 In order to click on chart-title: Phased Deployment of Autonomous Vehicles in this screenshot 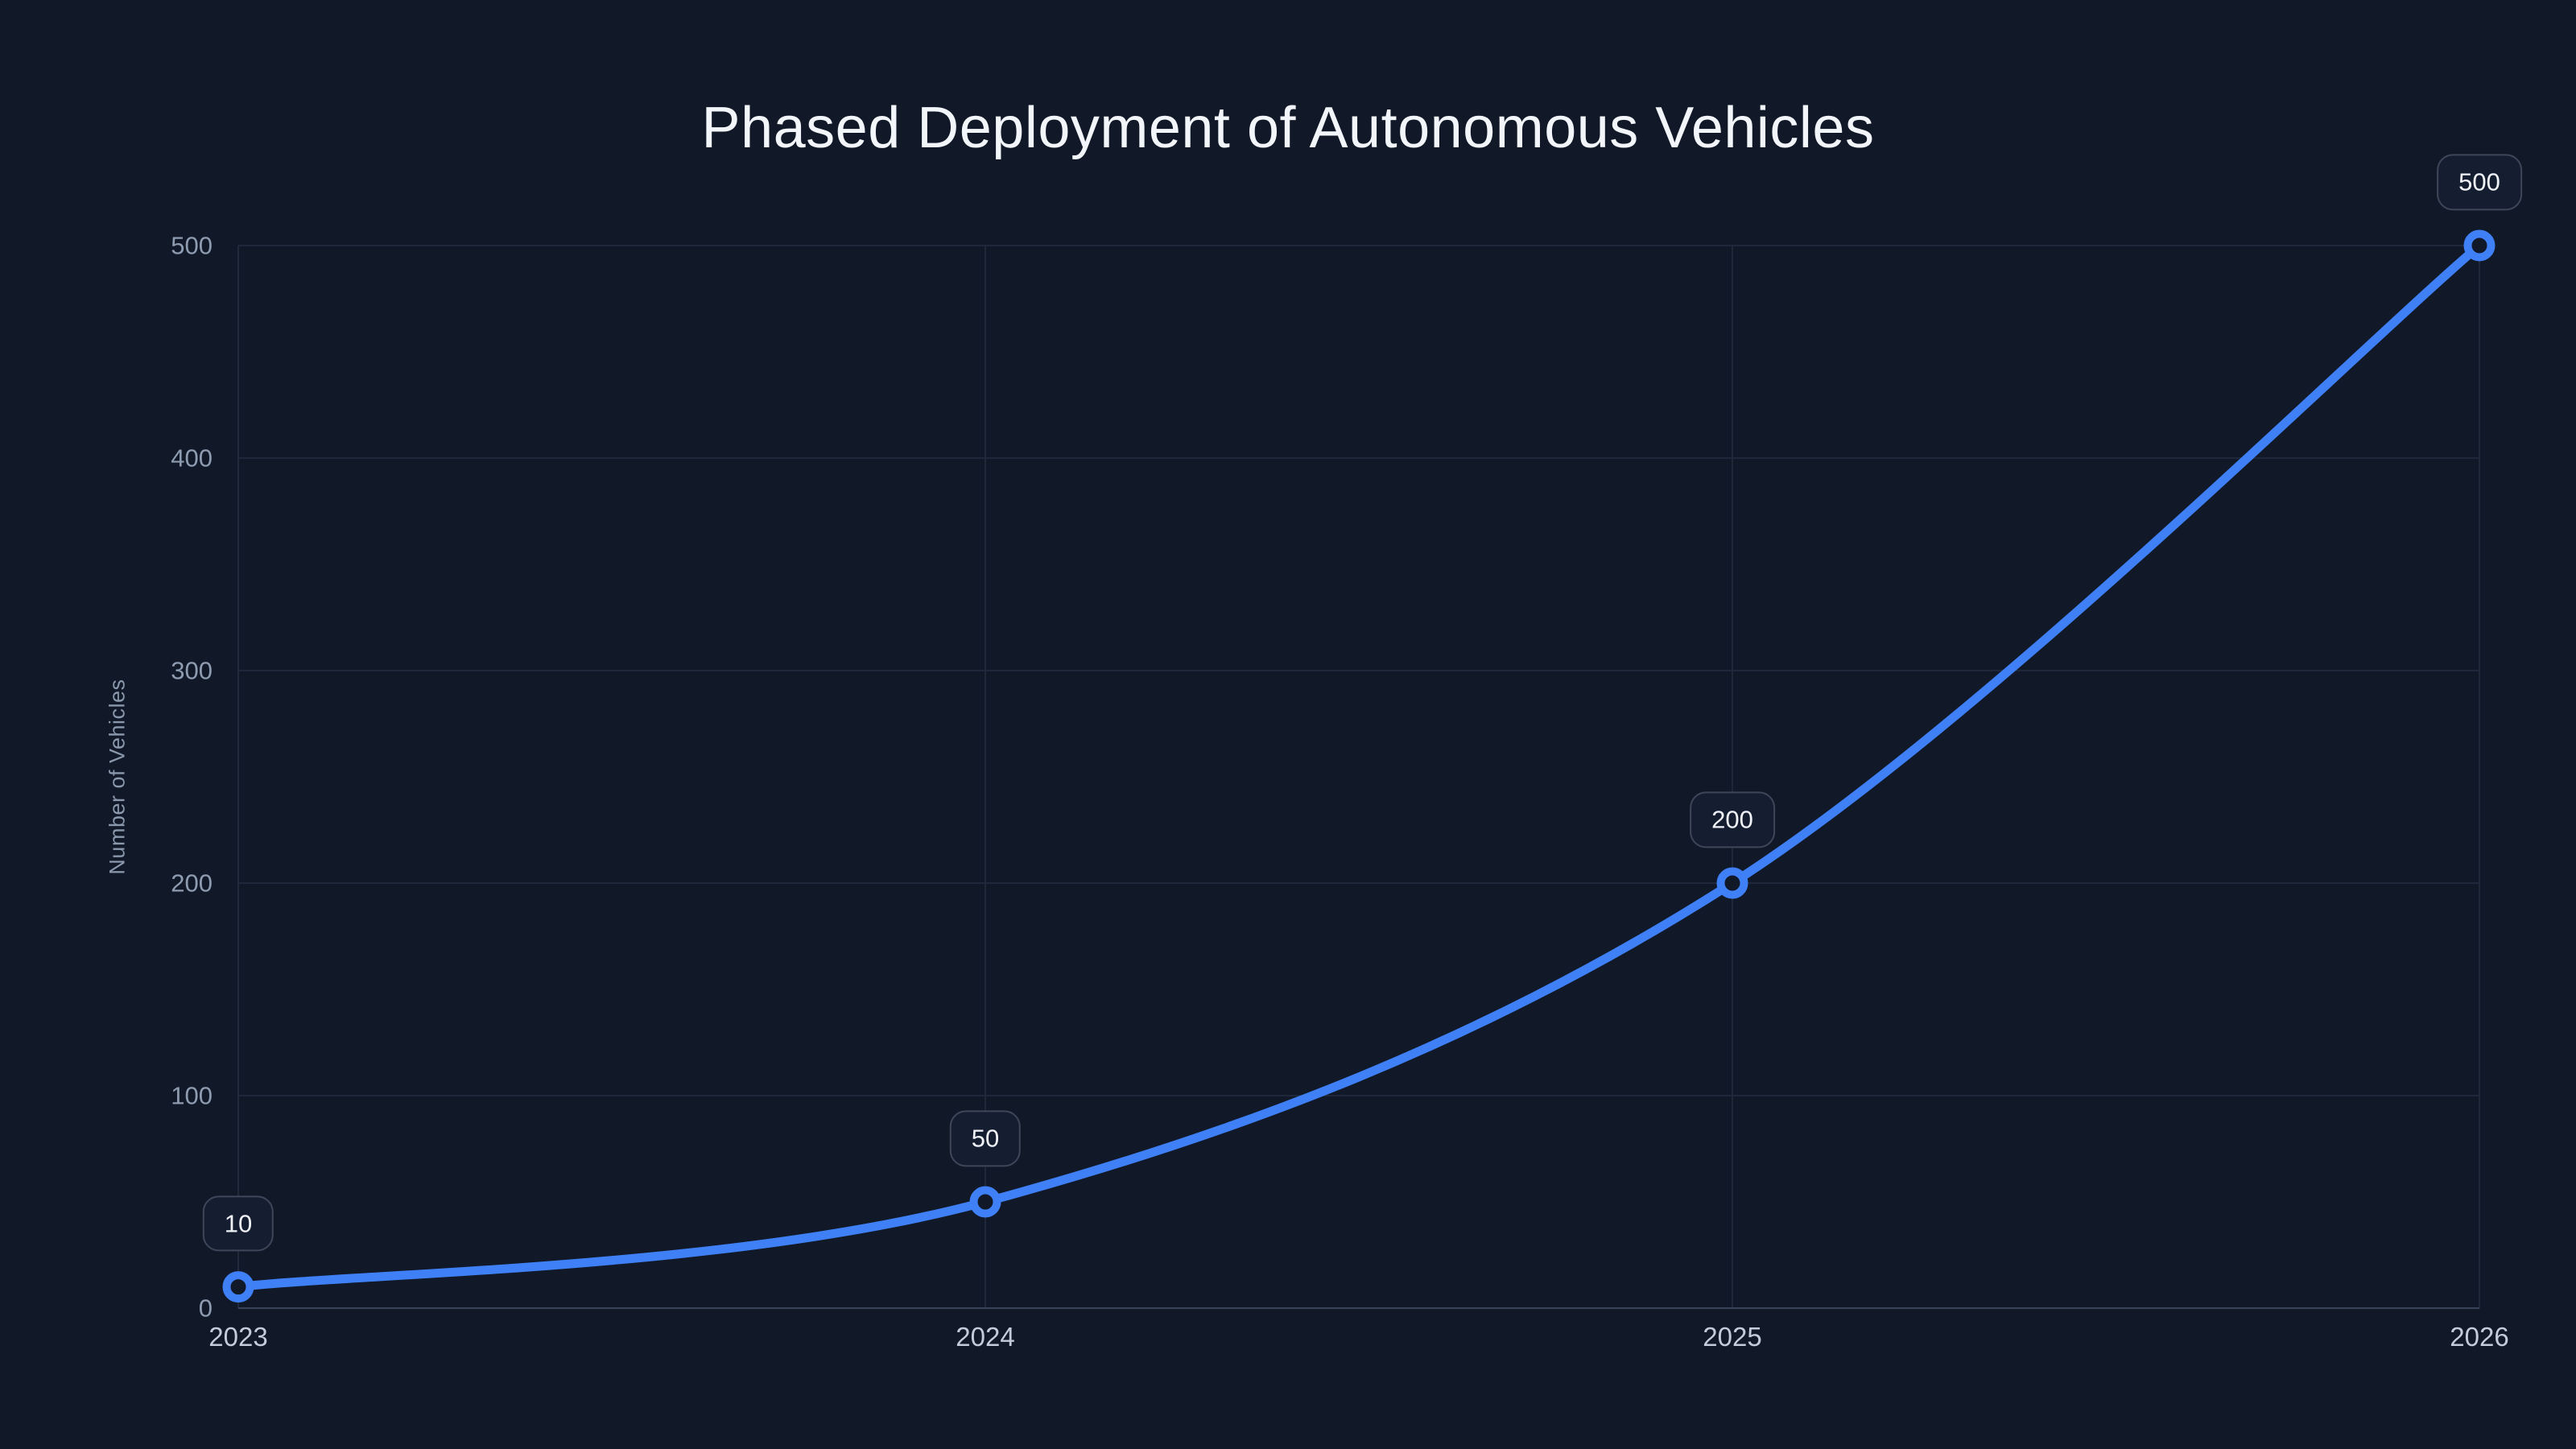, I will do `click(1288, 128)`.